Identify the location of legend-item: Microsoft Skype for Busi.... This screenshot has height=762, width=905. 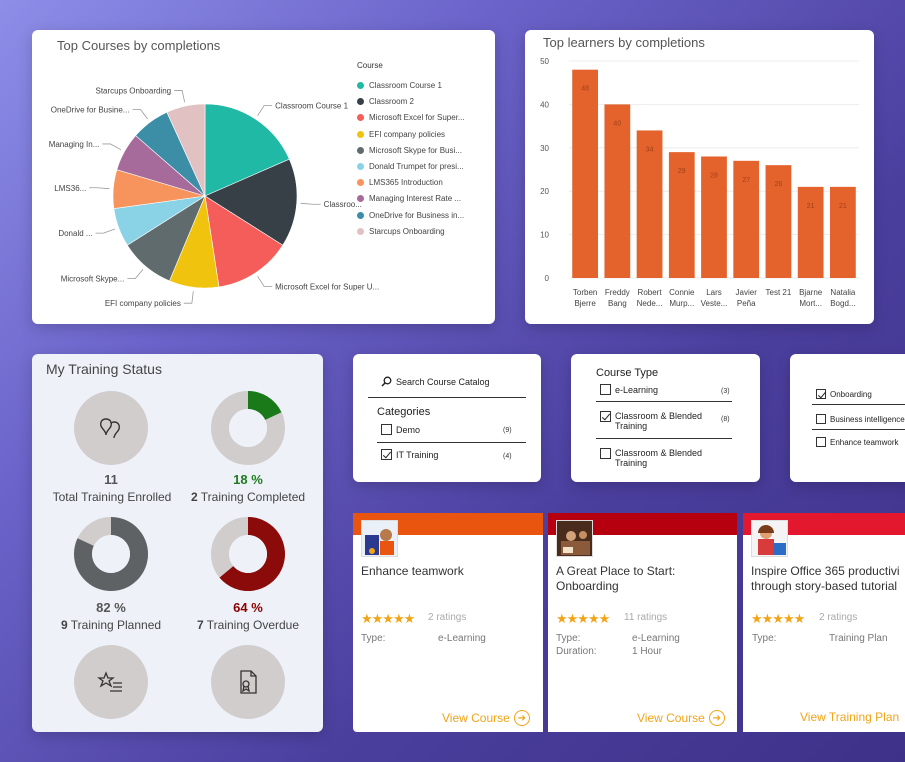
(409, 150).